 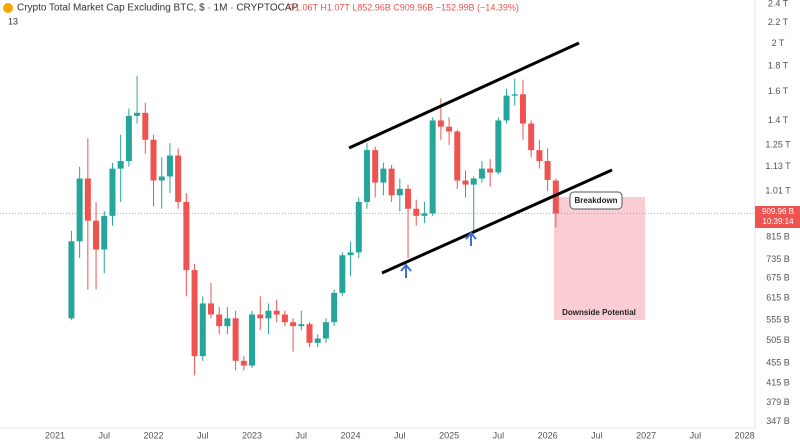 What do you see at coordinates (778, 237) in the screenshot?
I see `y-tick-label: 815 B` at bounding box center [778, 237].